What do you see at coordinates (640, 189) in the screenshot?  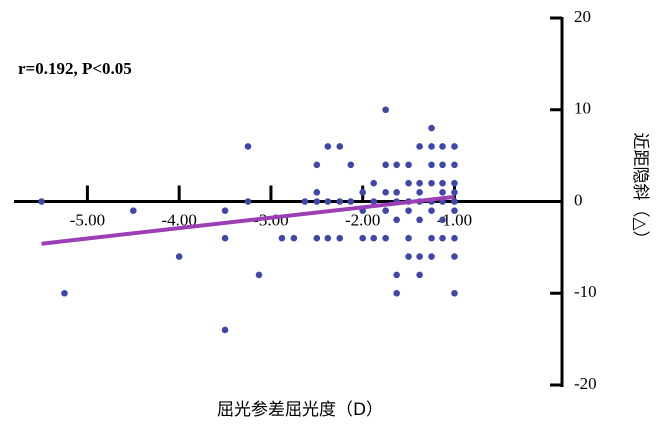 I see `y-axis-title: 近距隐斜（△）` at bounding box center [640, 189].